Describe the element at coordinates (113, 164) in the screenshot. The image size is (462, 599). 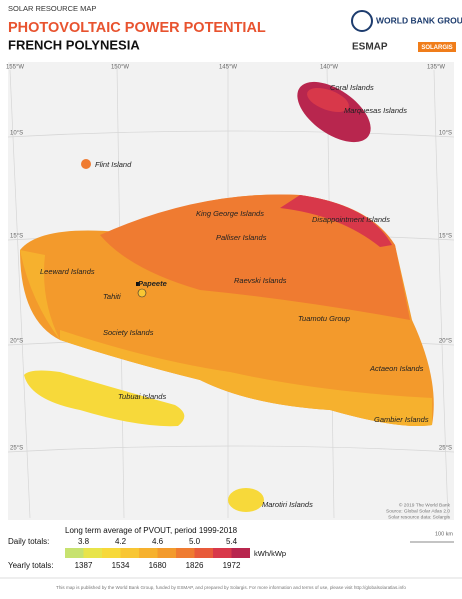
I see `place-label: Flint Island` at that location.